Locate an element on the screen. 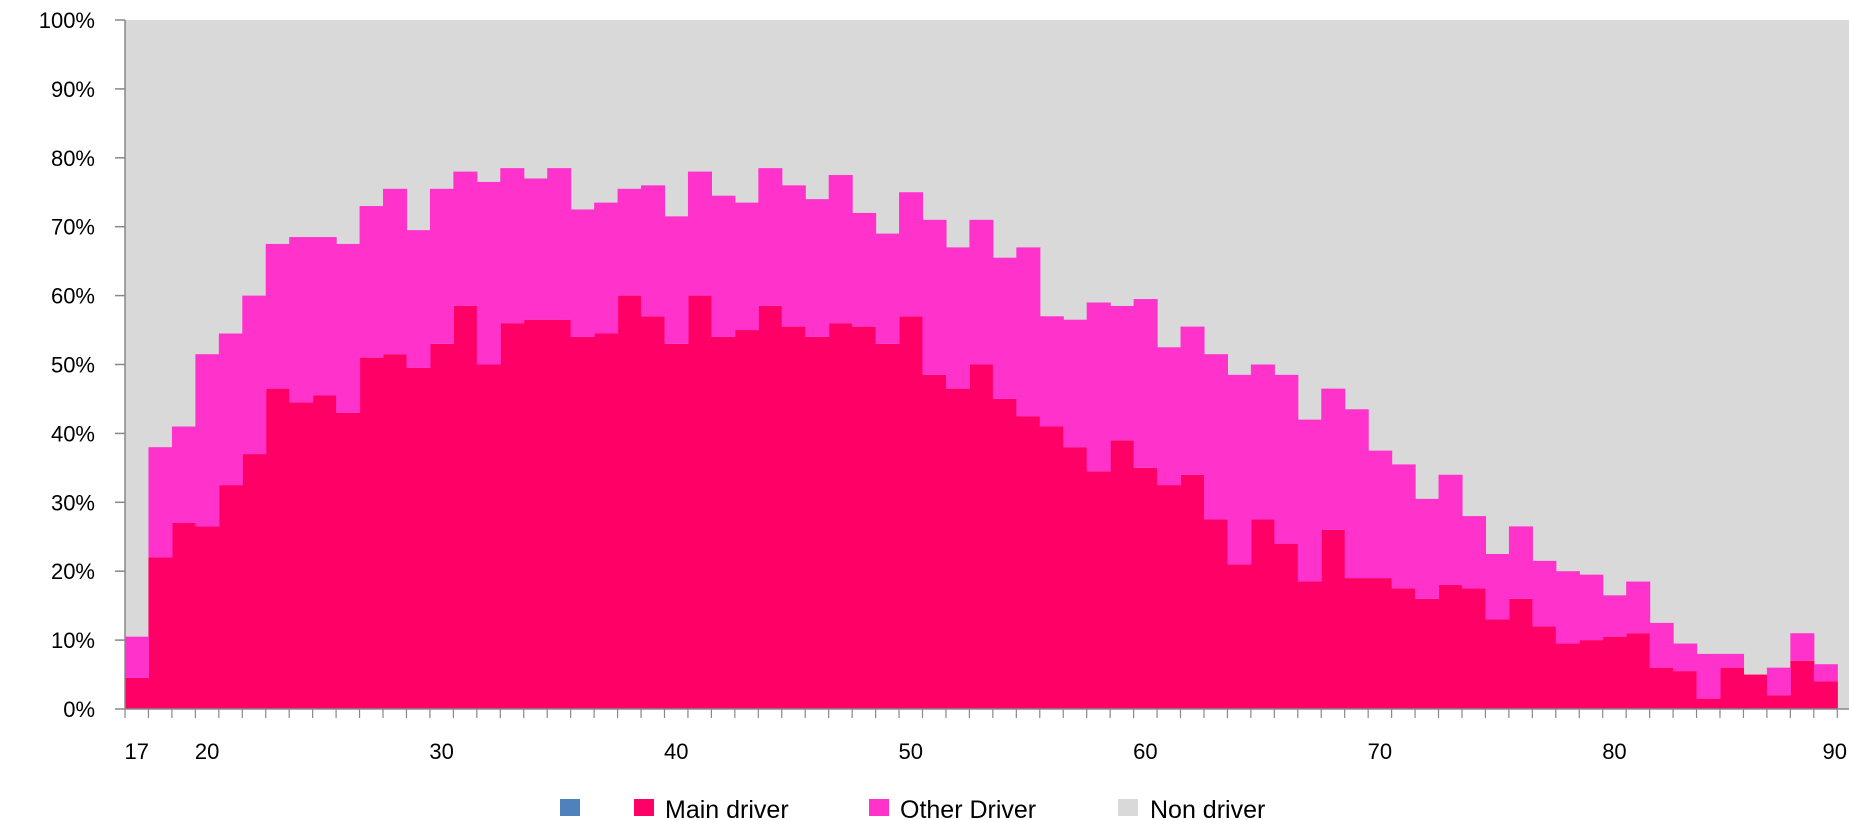 This screenshot has height=820, width=1849. y-tick-label: 60% is located at coordinates (73, 296).